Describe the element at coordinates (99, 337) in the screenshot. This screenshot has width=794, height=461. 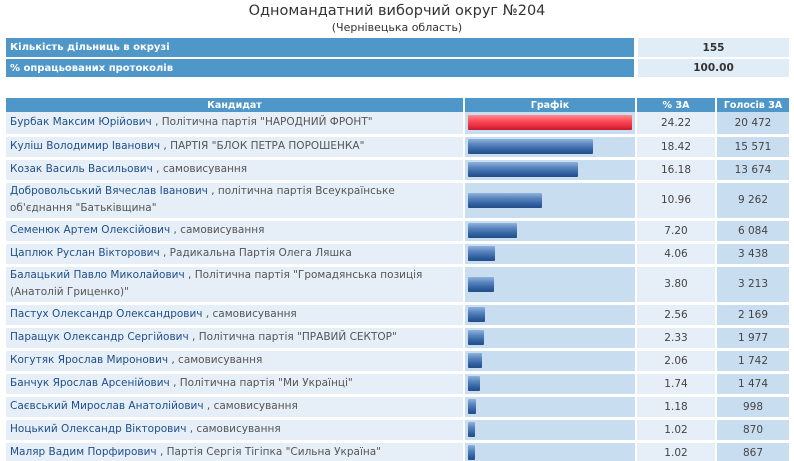
I see `candidate-name-link: Паращук Олександр Сергійович` at that location.